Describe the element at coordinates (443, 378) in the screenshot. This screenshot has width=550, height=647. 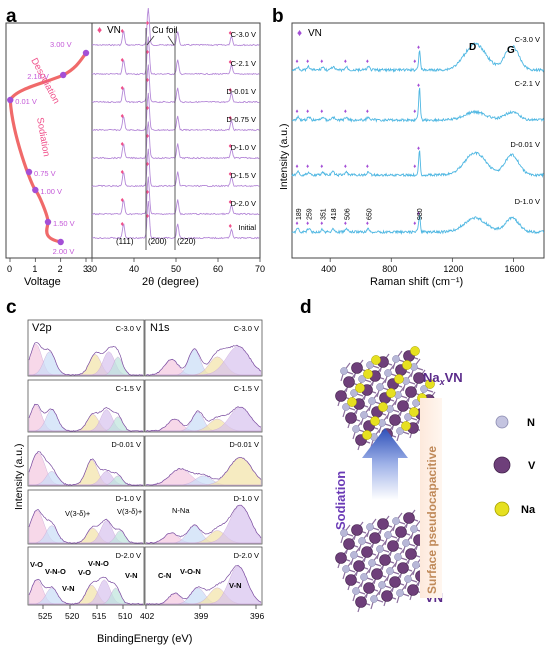
I see `naxvn-label: NaxVN` at that location.